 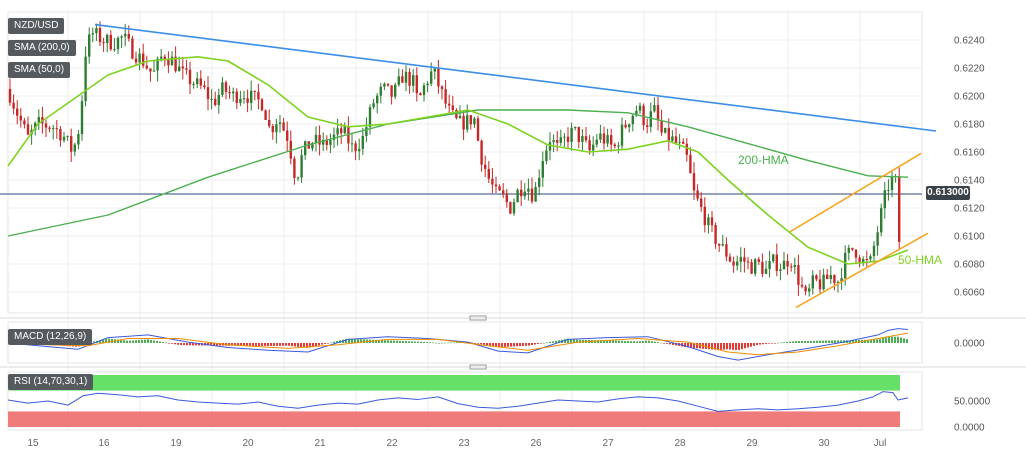 I want to click on legend-sma-50: SMA (50,0), so click(x=39, y=70).